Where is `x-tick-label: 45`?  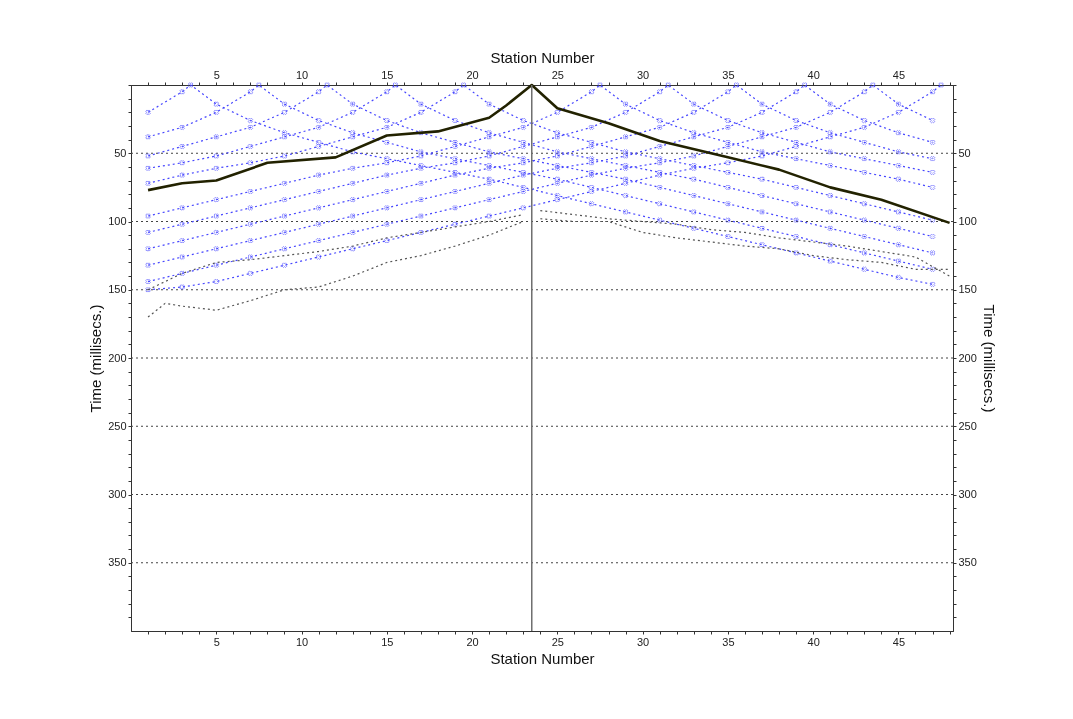 x-tick-label: 45 is located at coordinates (899, 641).